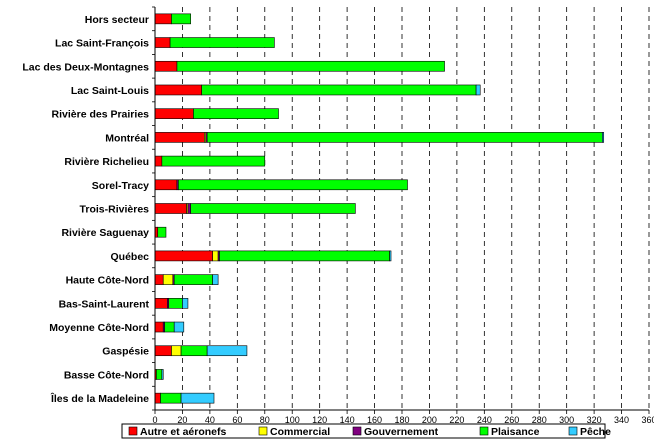  Describe the element at coordinates (115, 210) in the screenshot. I see `category-label: Trois-Rivières` at that location.